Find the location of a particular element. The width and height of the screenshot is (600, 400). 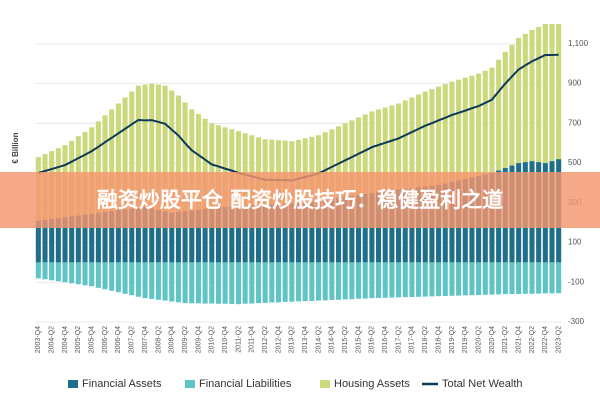

x-tick-label: 2008-Q4 is located at coordinates (172, 339).